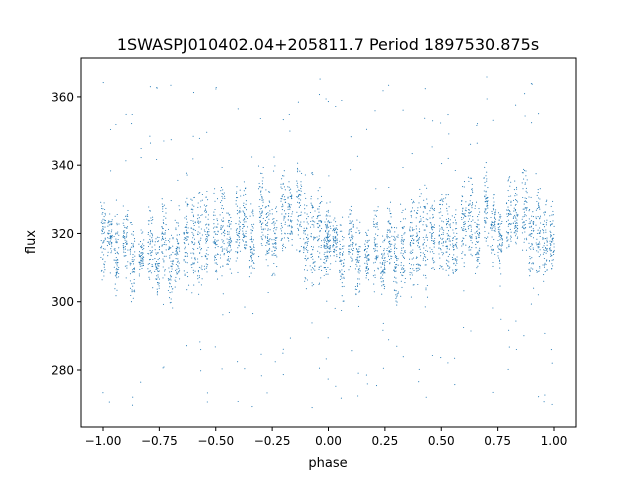  What do you see at coordinates (272, 441) in the screenshot?
I see `x-tick-label: −0.25` at bounding box center [272, 441].